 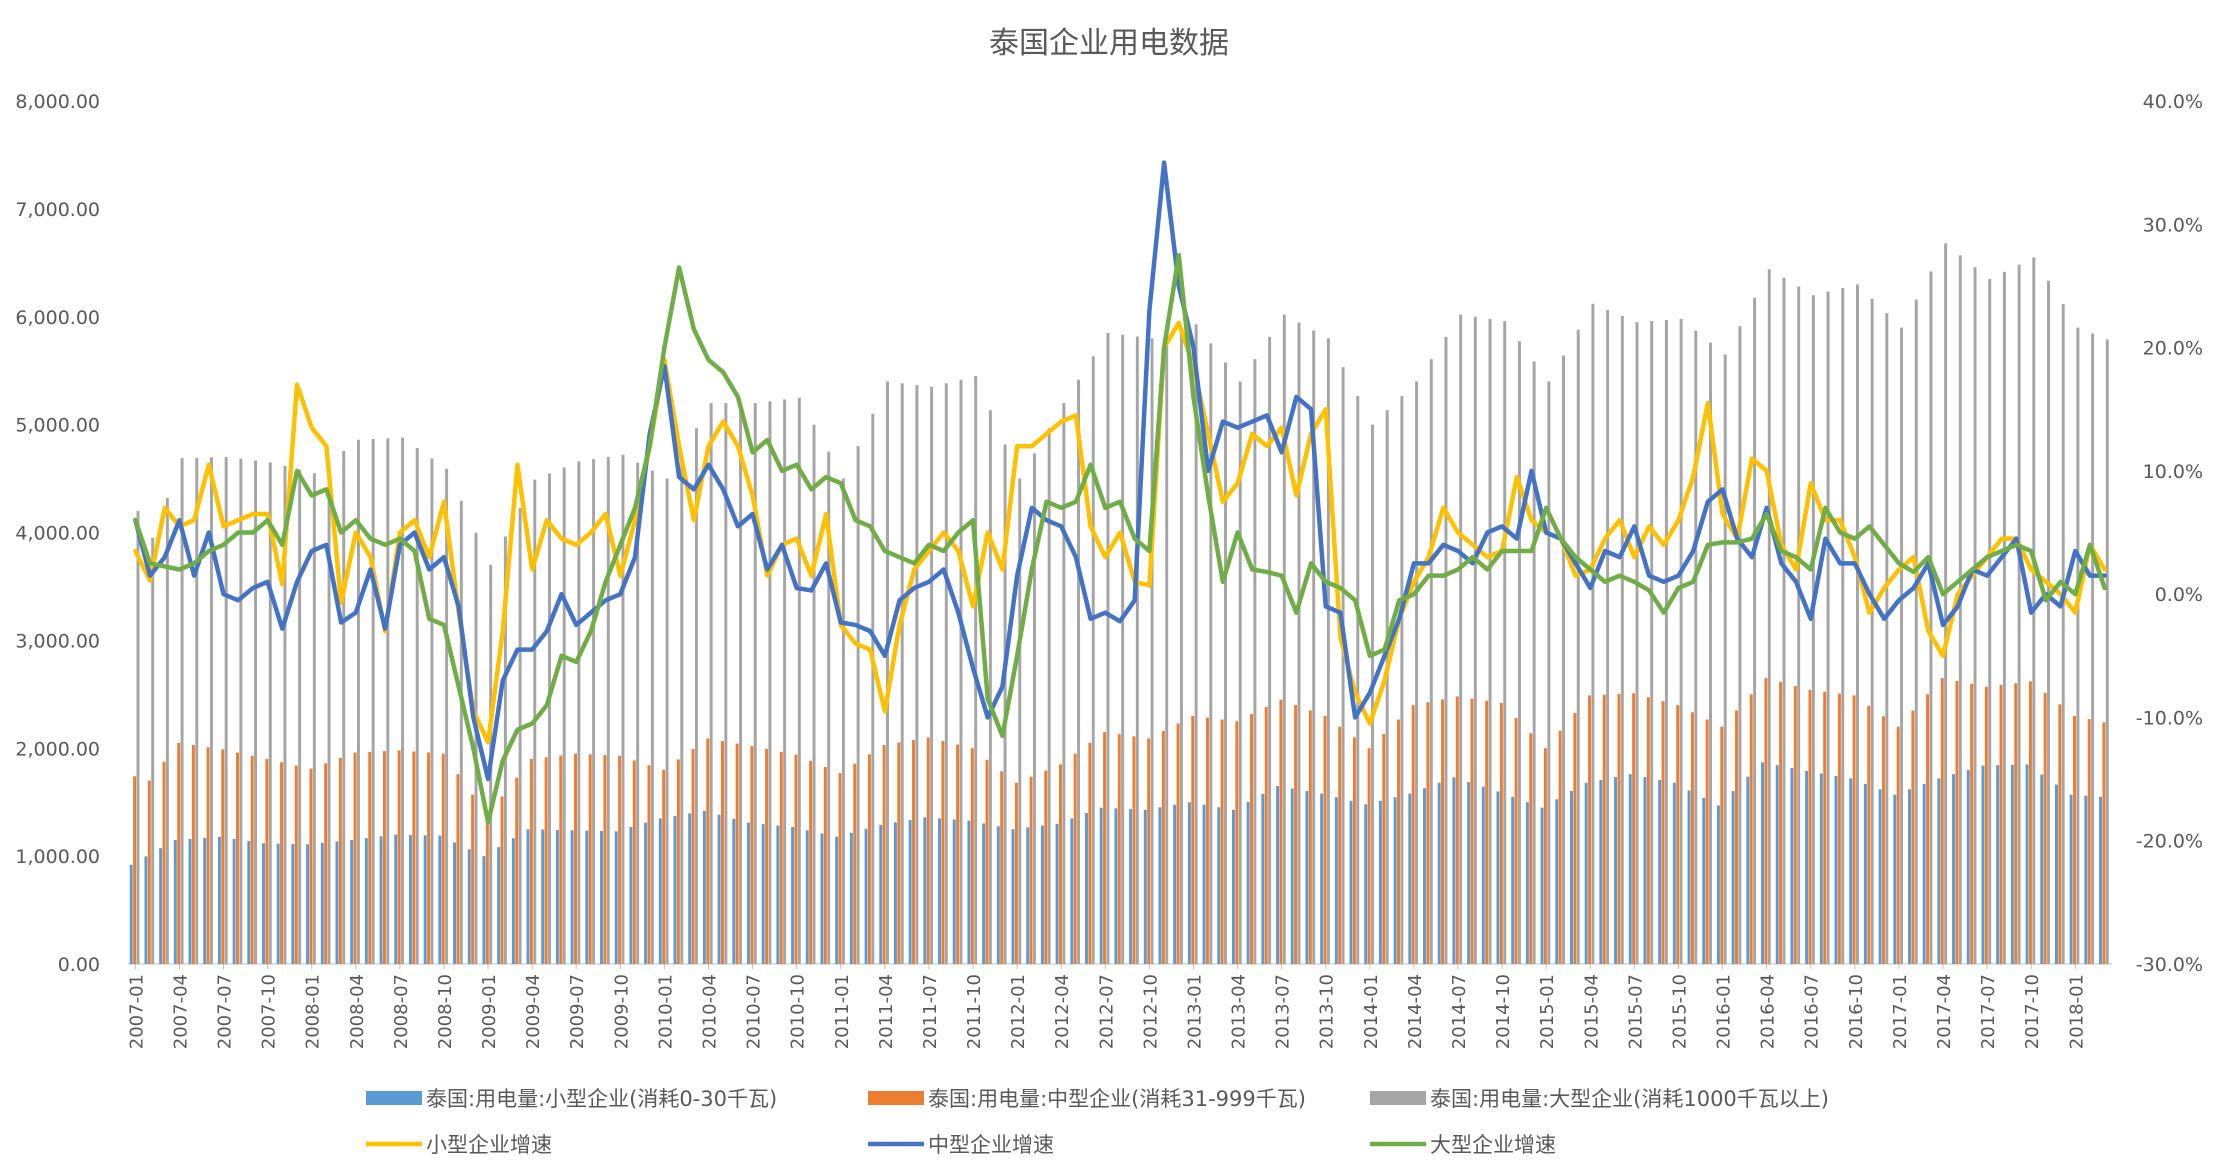 What do you see at coordinates (1895, 879) in the screenshot?
I see `bar-small: 2017-01: 1570` at bounding box center [1895, 879].